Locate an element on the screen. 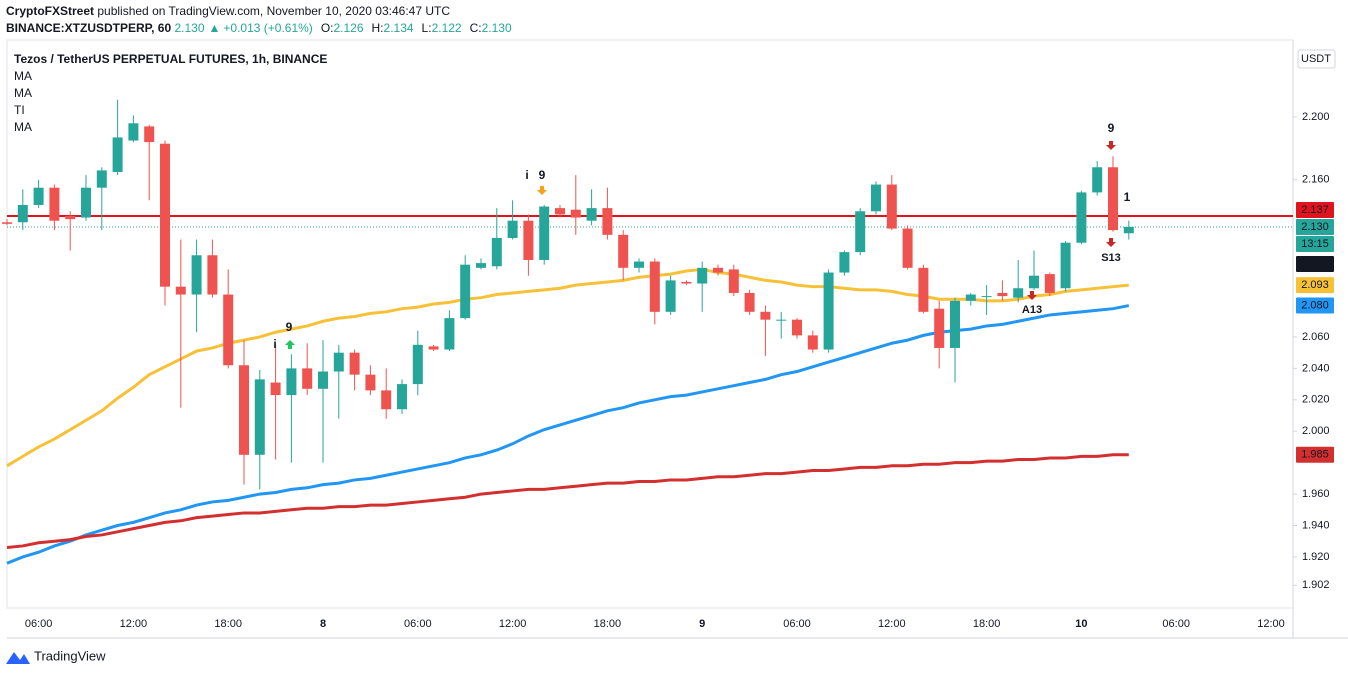  level-badge-bg is located at coordinates (1315, 209).